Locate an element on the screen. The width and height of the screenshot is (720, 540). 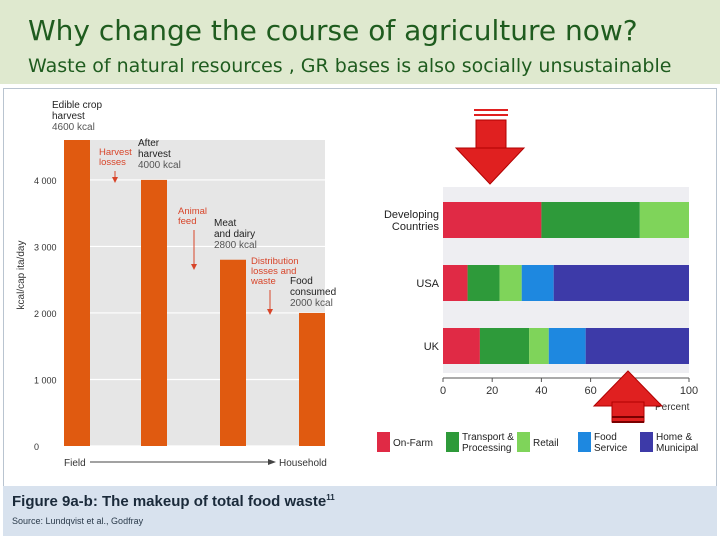
left-y-axis-label: kcal/cap ita/day is located at coordinates (21, 275).